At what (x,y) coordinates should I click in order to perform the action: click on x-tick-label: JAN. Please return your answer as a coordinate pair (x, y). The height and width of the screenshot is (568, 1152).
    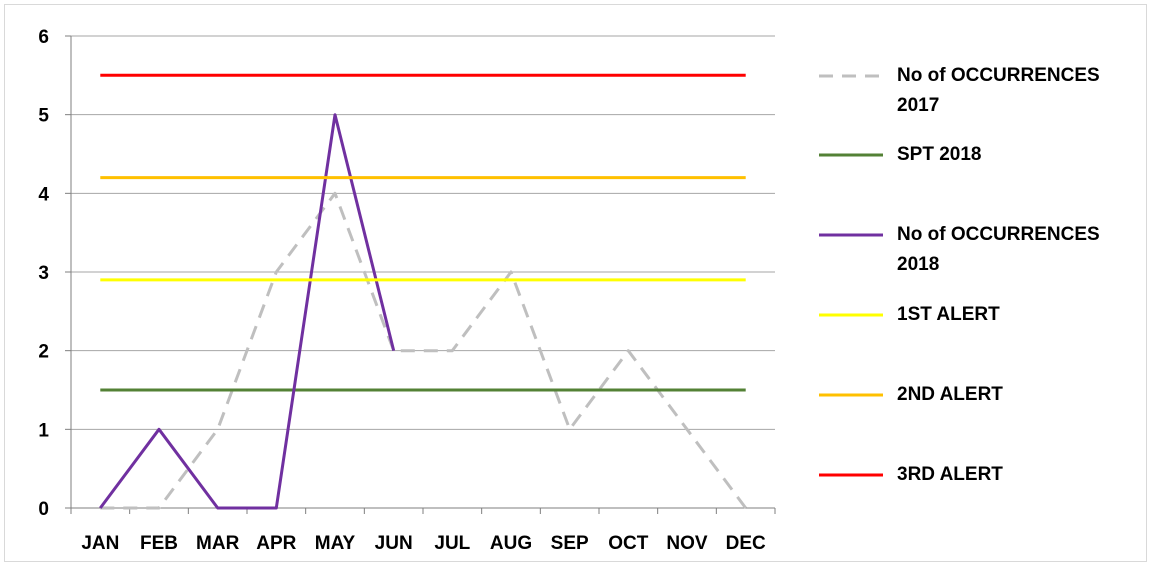
    Looking at the image, I should click on (100, 543).